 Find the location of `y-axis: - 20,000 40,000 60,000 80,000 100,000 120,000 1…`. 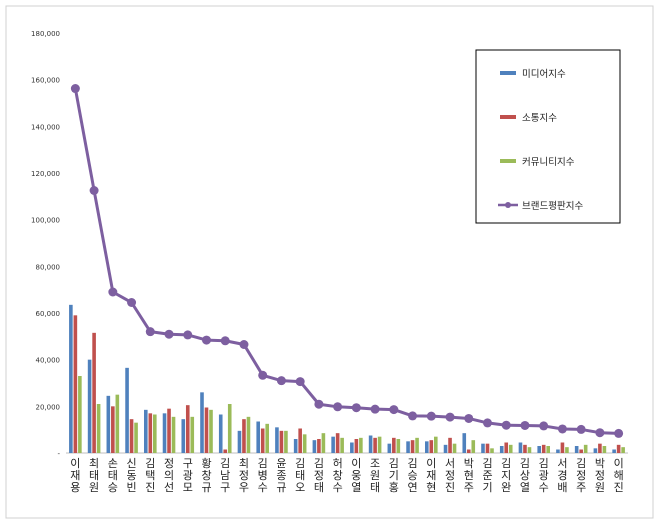

y-axis: - 20,000 40,000 60,000 80,000 100,000 120,000 1… is located at coordinates (45, 244).